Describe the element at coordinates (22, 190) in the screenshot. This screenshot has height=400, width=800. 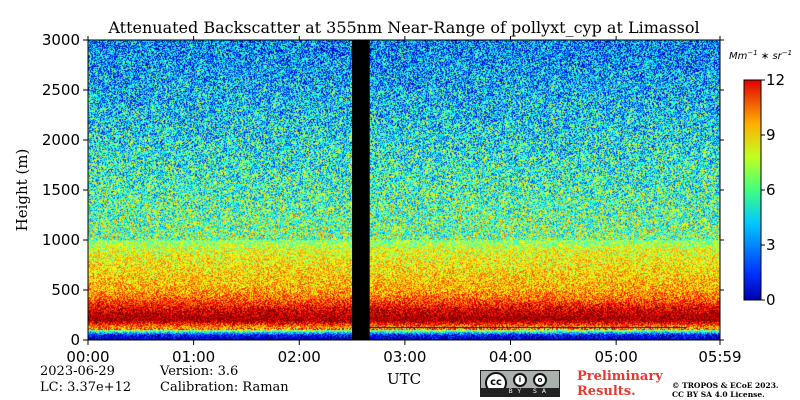
I see `y-axis-label: Height (m)` at that location.